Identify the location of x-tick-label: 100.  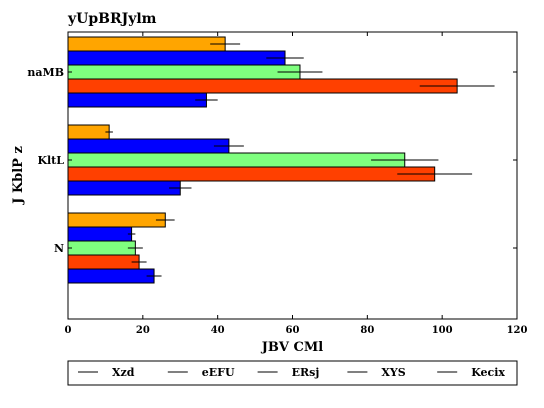
(442, 330).